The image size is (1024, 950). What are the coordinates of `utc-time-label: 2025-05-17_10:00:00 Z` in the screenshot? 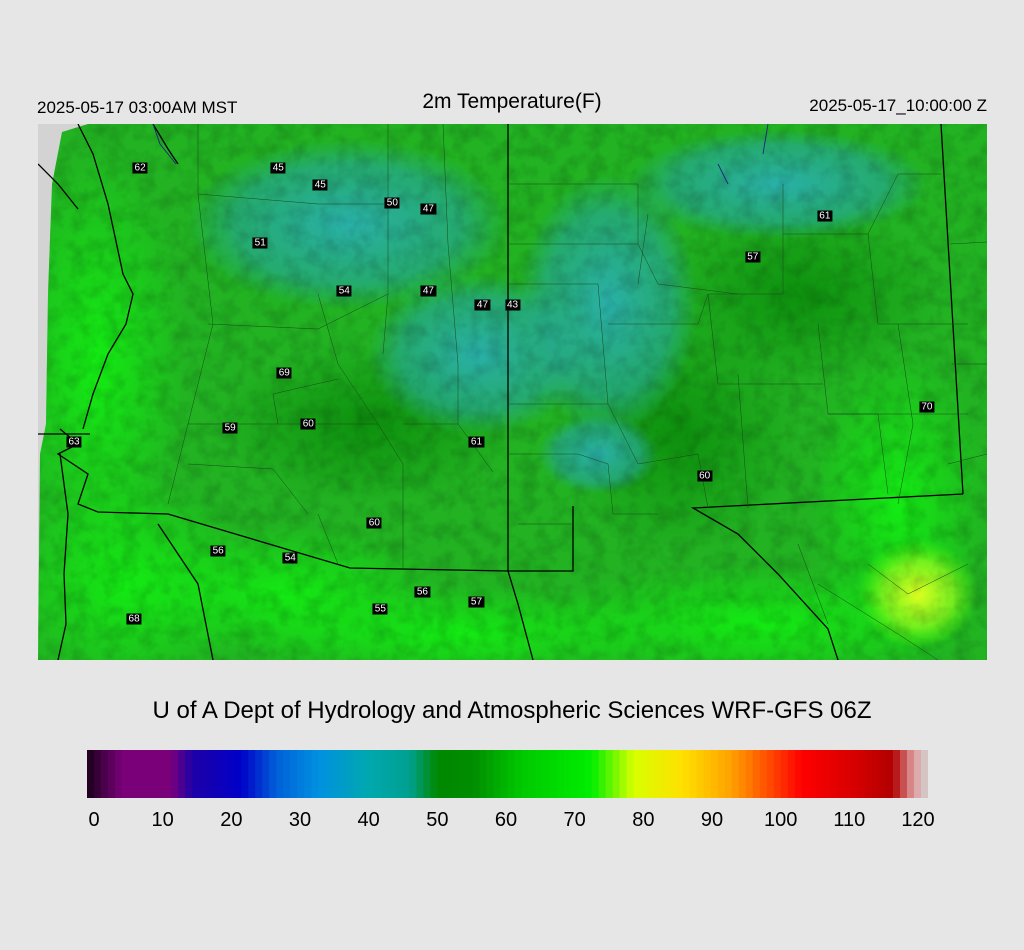 It's located at (898, 105).